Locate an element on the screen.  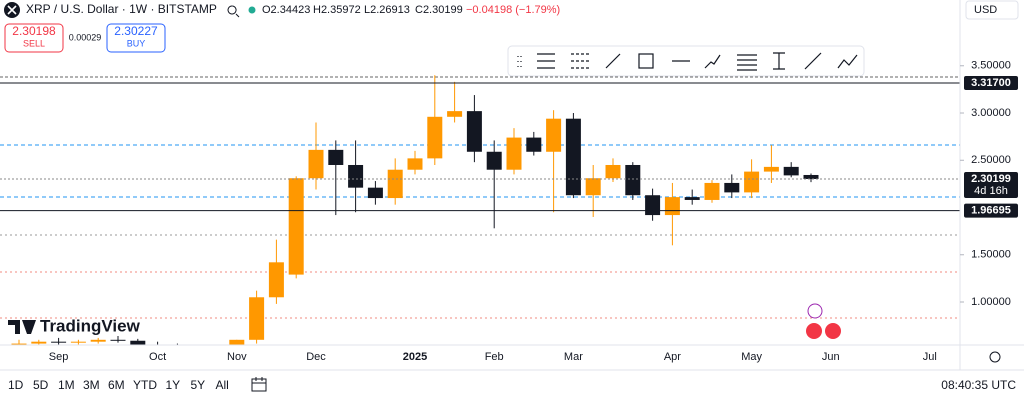
tool-gann is located at coordinates (580, 61).